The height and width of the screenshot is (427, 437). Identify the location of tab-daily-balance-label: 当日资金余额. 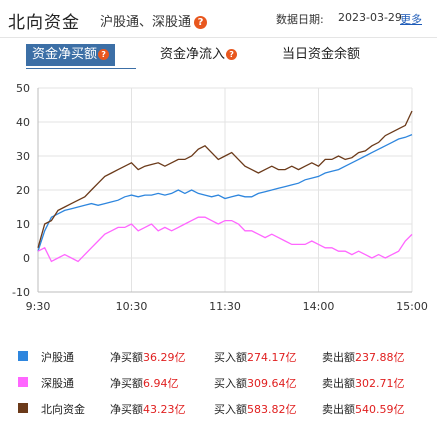
(321, 54).